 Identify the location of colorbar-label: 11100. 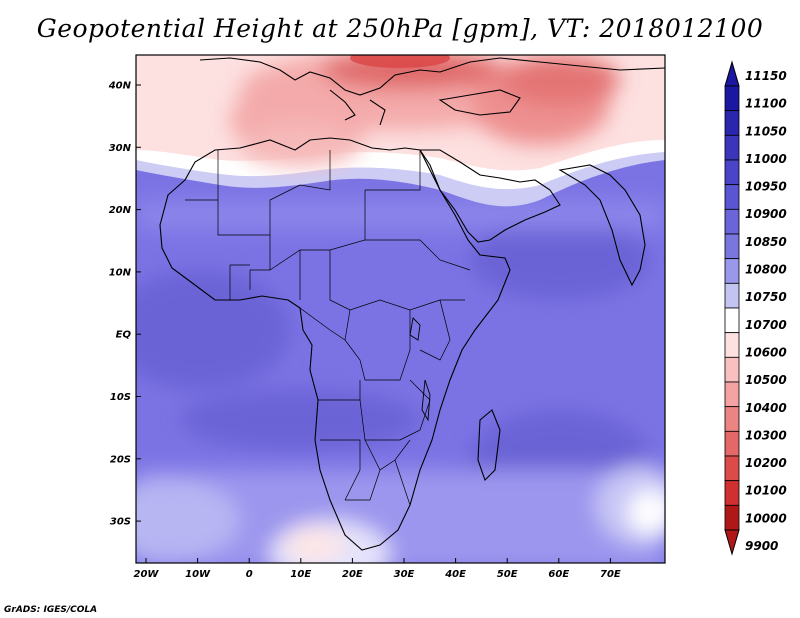
(766, 104).